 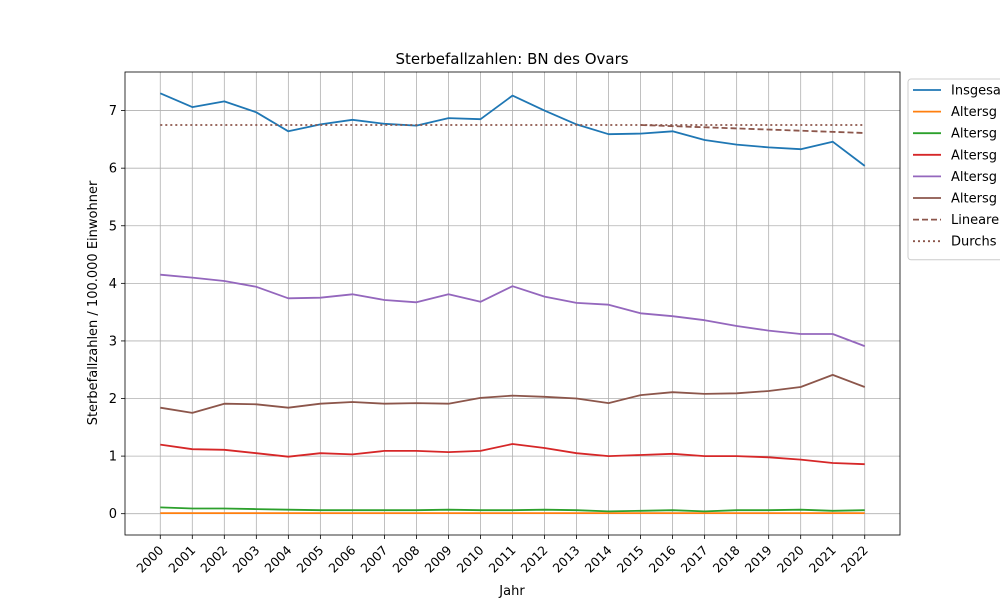 What do you see at coordinates (113, 169) in the screenshot?
I see `y-tick-label: 6` at bounding box center [113, 169].